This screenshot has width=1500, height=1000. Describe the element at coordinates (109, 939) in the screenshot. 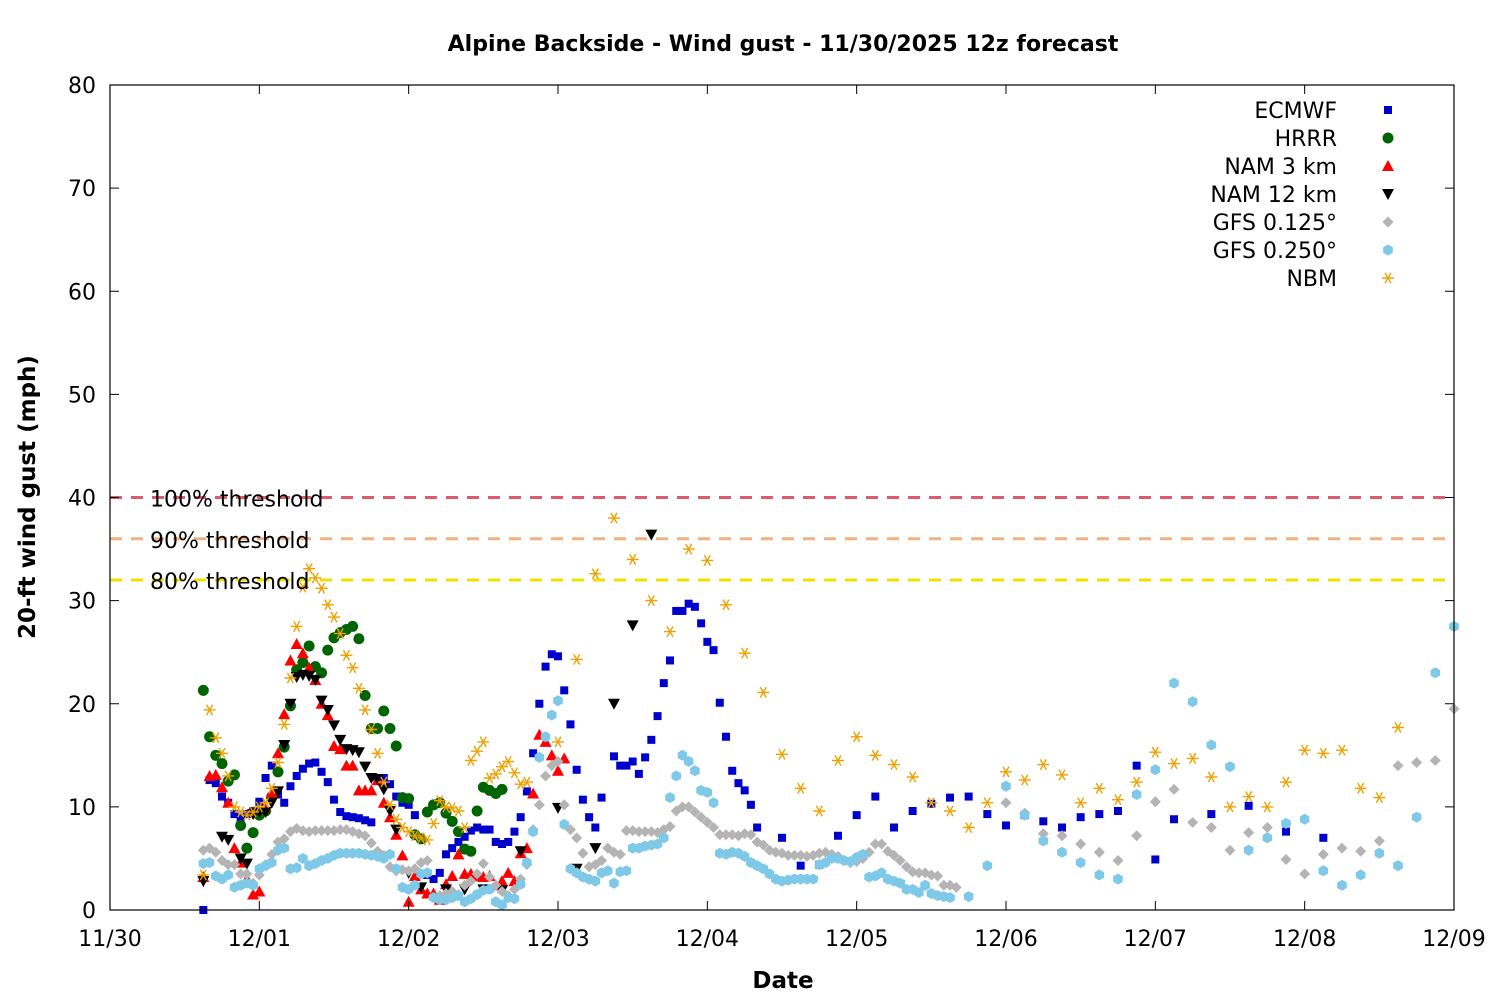

I see `x-tick-label: 11/30` at that location.